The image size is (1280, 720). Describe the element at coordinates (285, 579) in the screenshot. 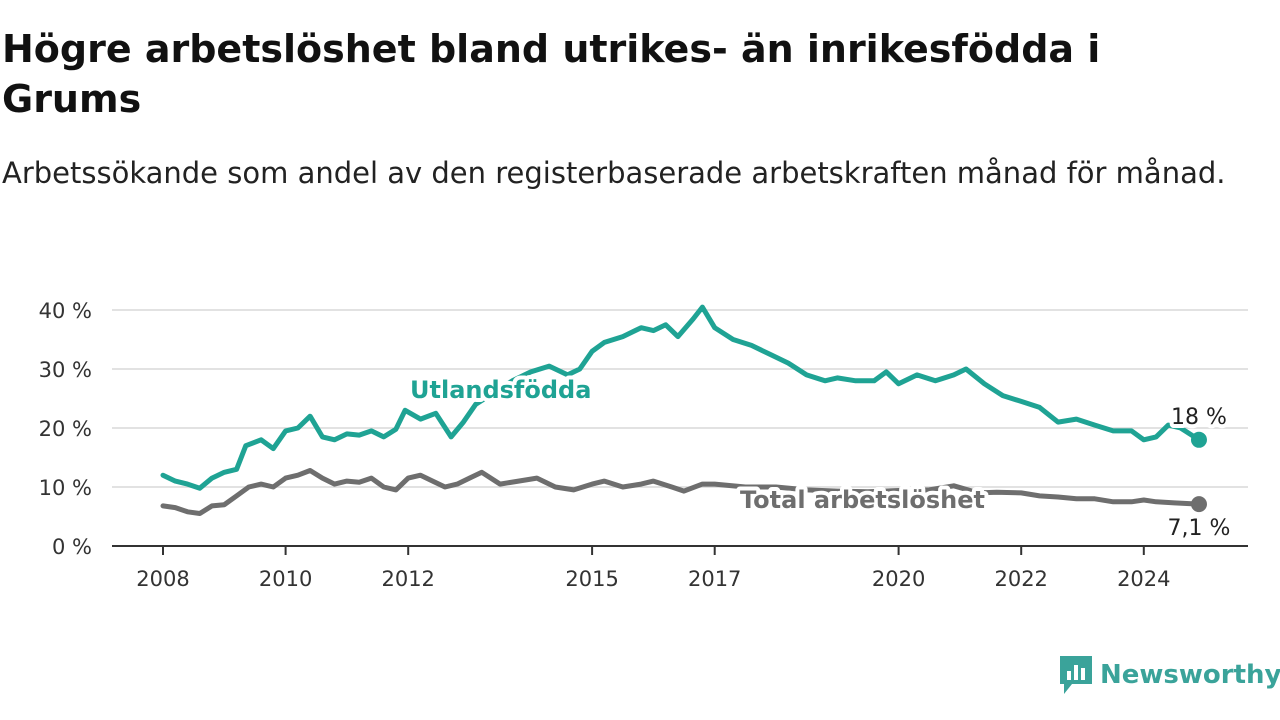

I see `x-tick-label: 2010` at that location.